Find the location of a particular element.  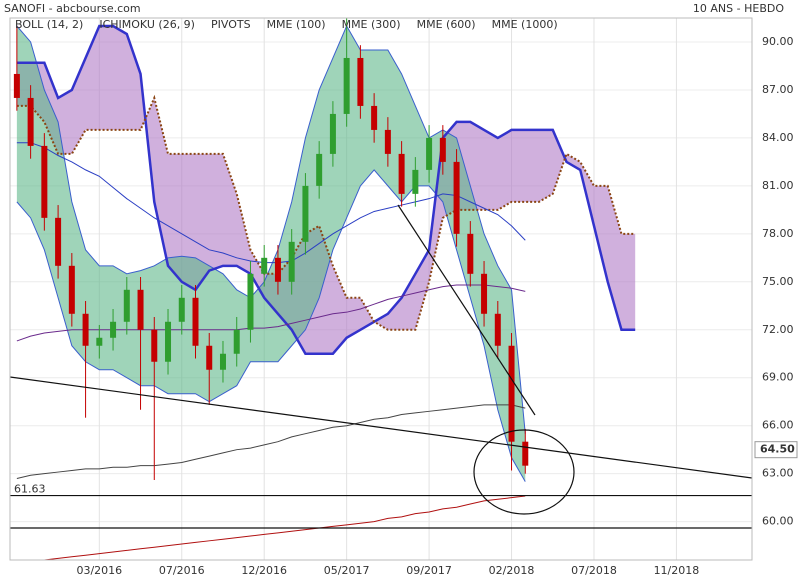

x-tick-label: 03/2016 is located at coordinates (99, 570).